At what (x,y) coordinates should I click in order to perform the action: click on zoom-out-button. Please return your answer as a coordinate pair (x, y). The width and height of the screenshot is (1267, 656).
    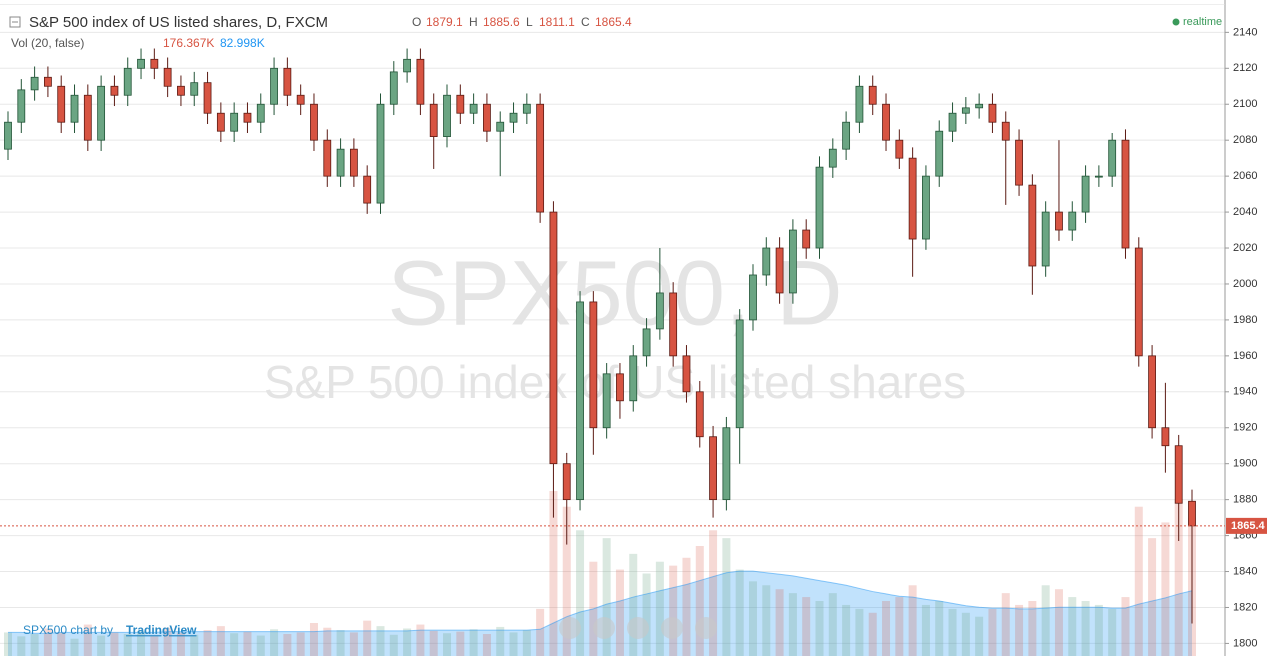
    Looking at the image, I should click on (604, 628).